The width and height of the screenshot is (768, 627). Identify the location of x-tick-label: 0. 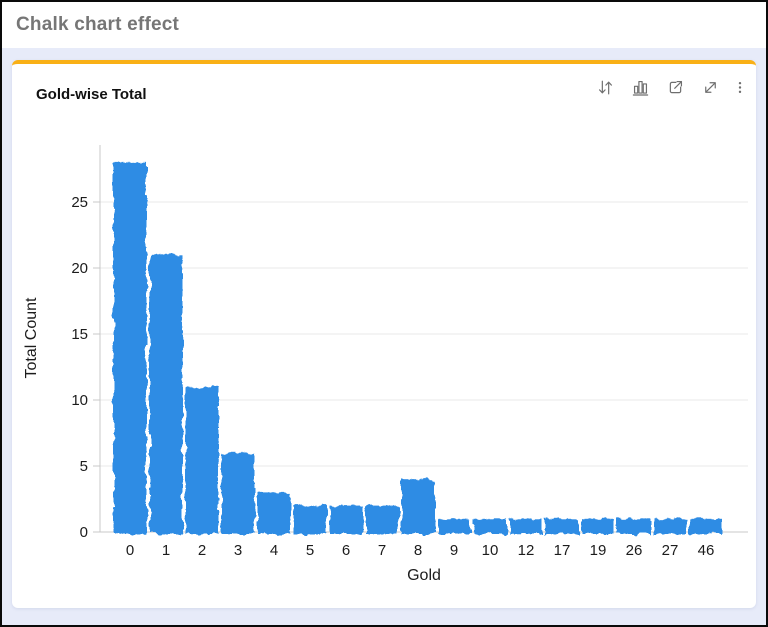
(130, 550).